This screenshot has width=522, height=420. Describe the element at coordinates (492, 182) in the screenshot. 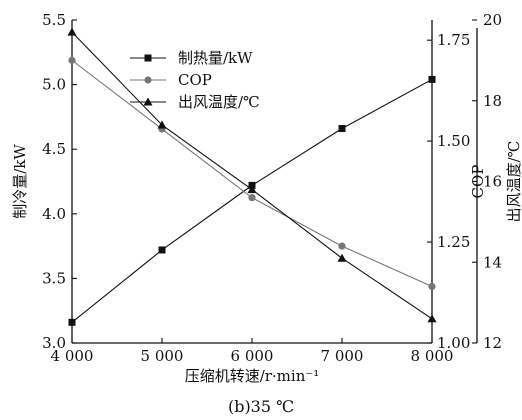

I see `temp-y-tick-label: 16` at that location.